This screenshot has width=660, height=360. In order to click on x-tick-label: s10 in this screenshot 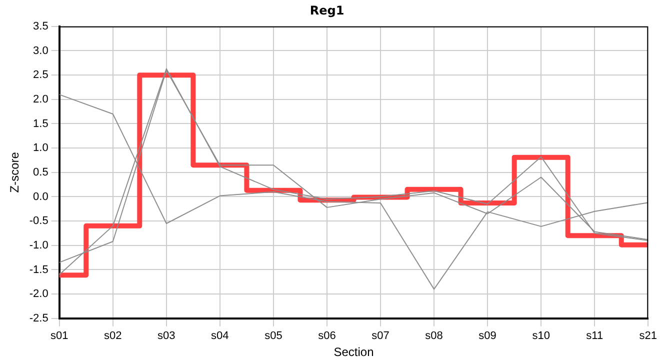, I will do `click(541, 336)`.